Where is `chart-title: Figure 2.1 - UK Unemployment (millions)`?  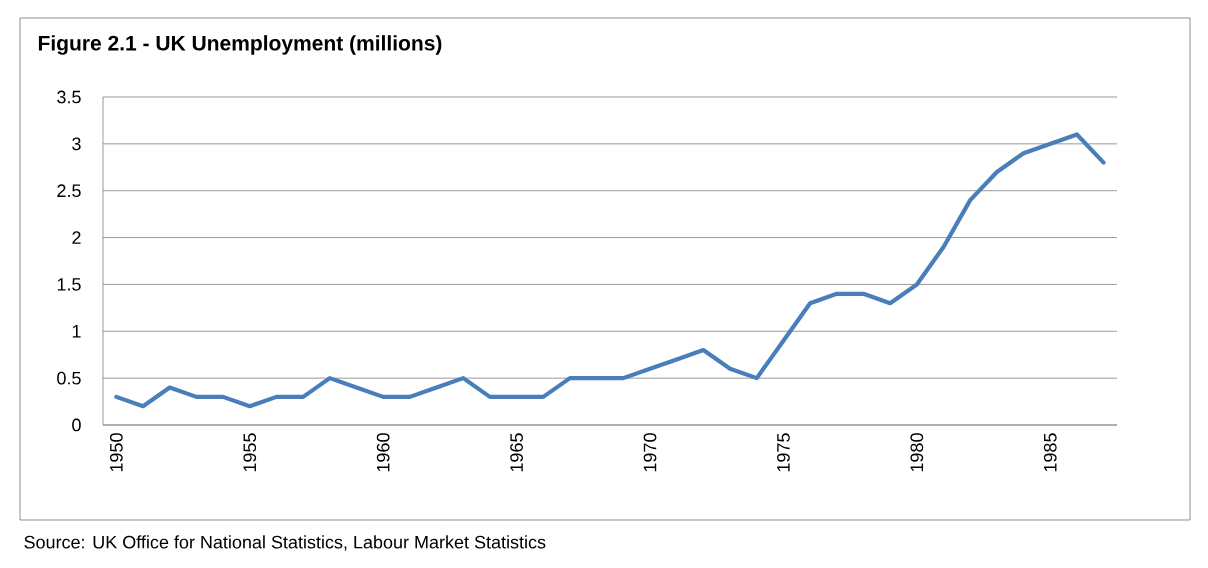 chart-title: Figure 2.1 - UK Unemployment (millions) is located at coordinates (240, 45).